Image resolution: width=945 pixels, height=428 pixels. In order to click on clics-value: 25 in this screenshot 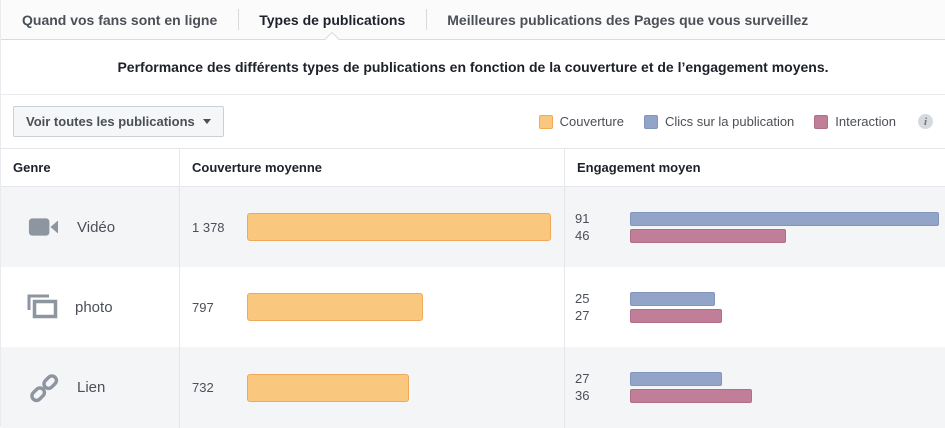, I will do `click(582, 298)`.